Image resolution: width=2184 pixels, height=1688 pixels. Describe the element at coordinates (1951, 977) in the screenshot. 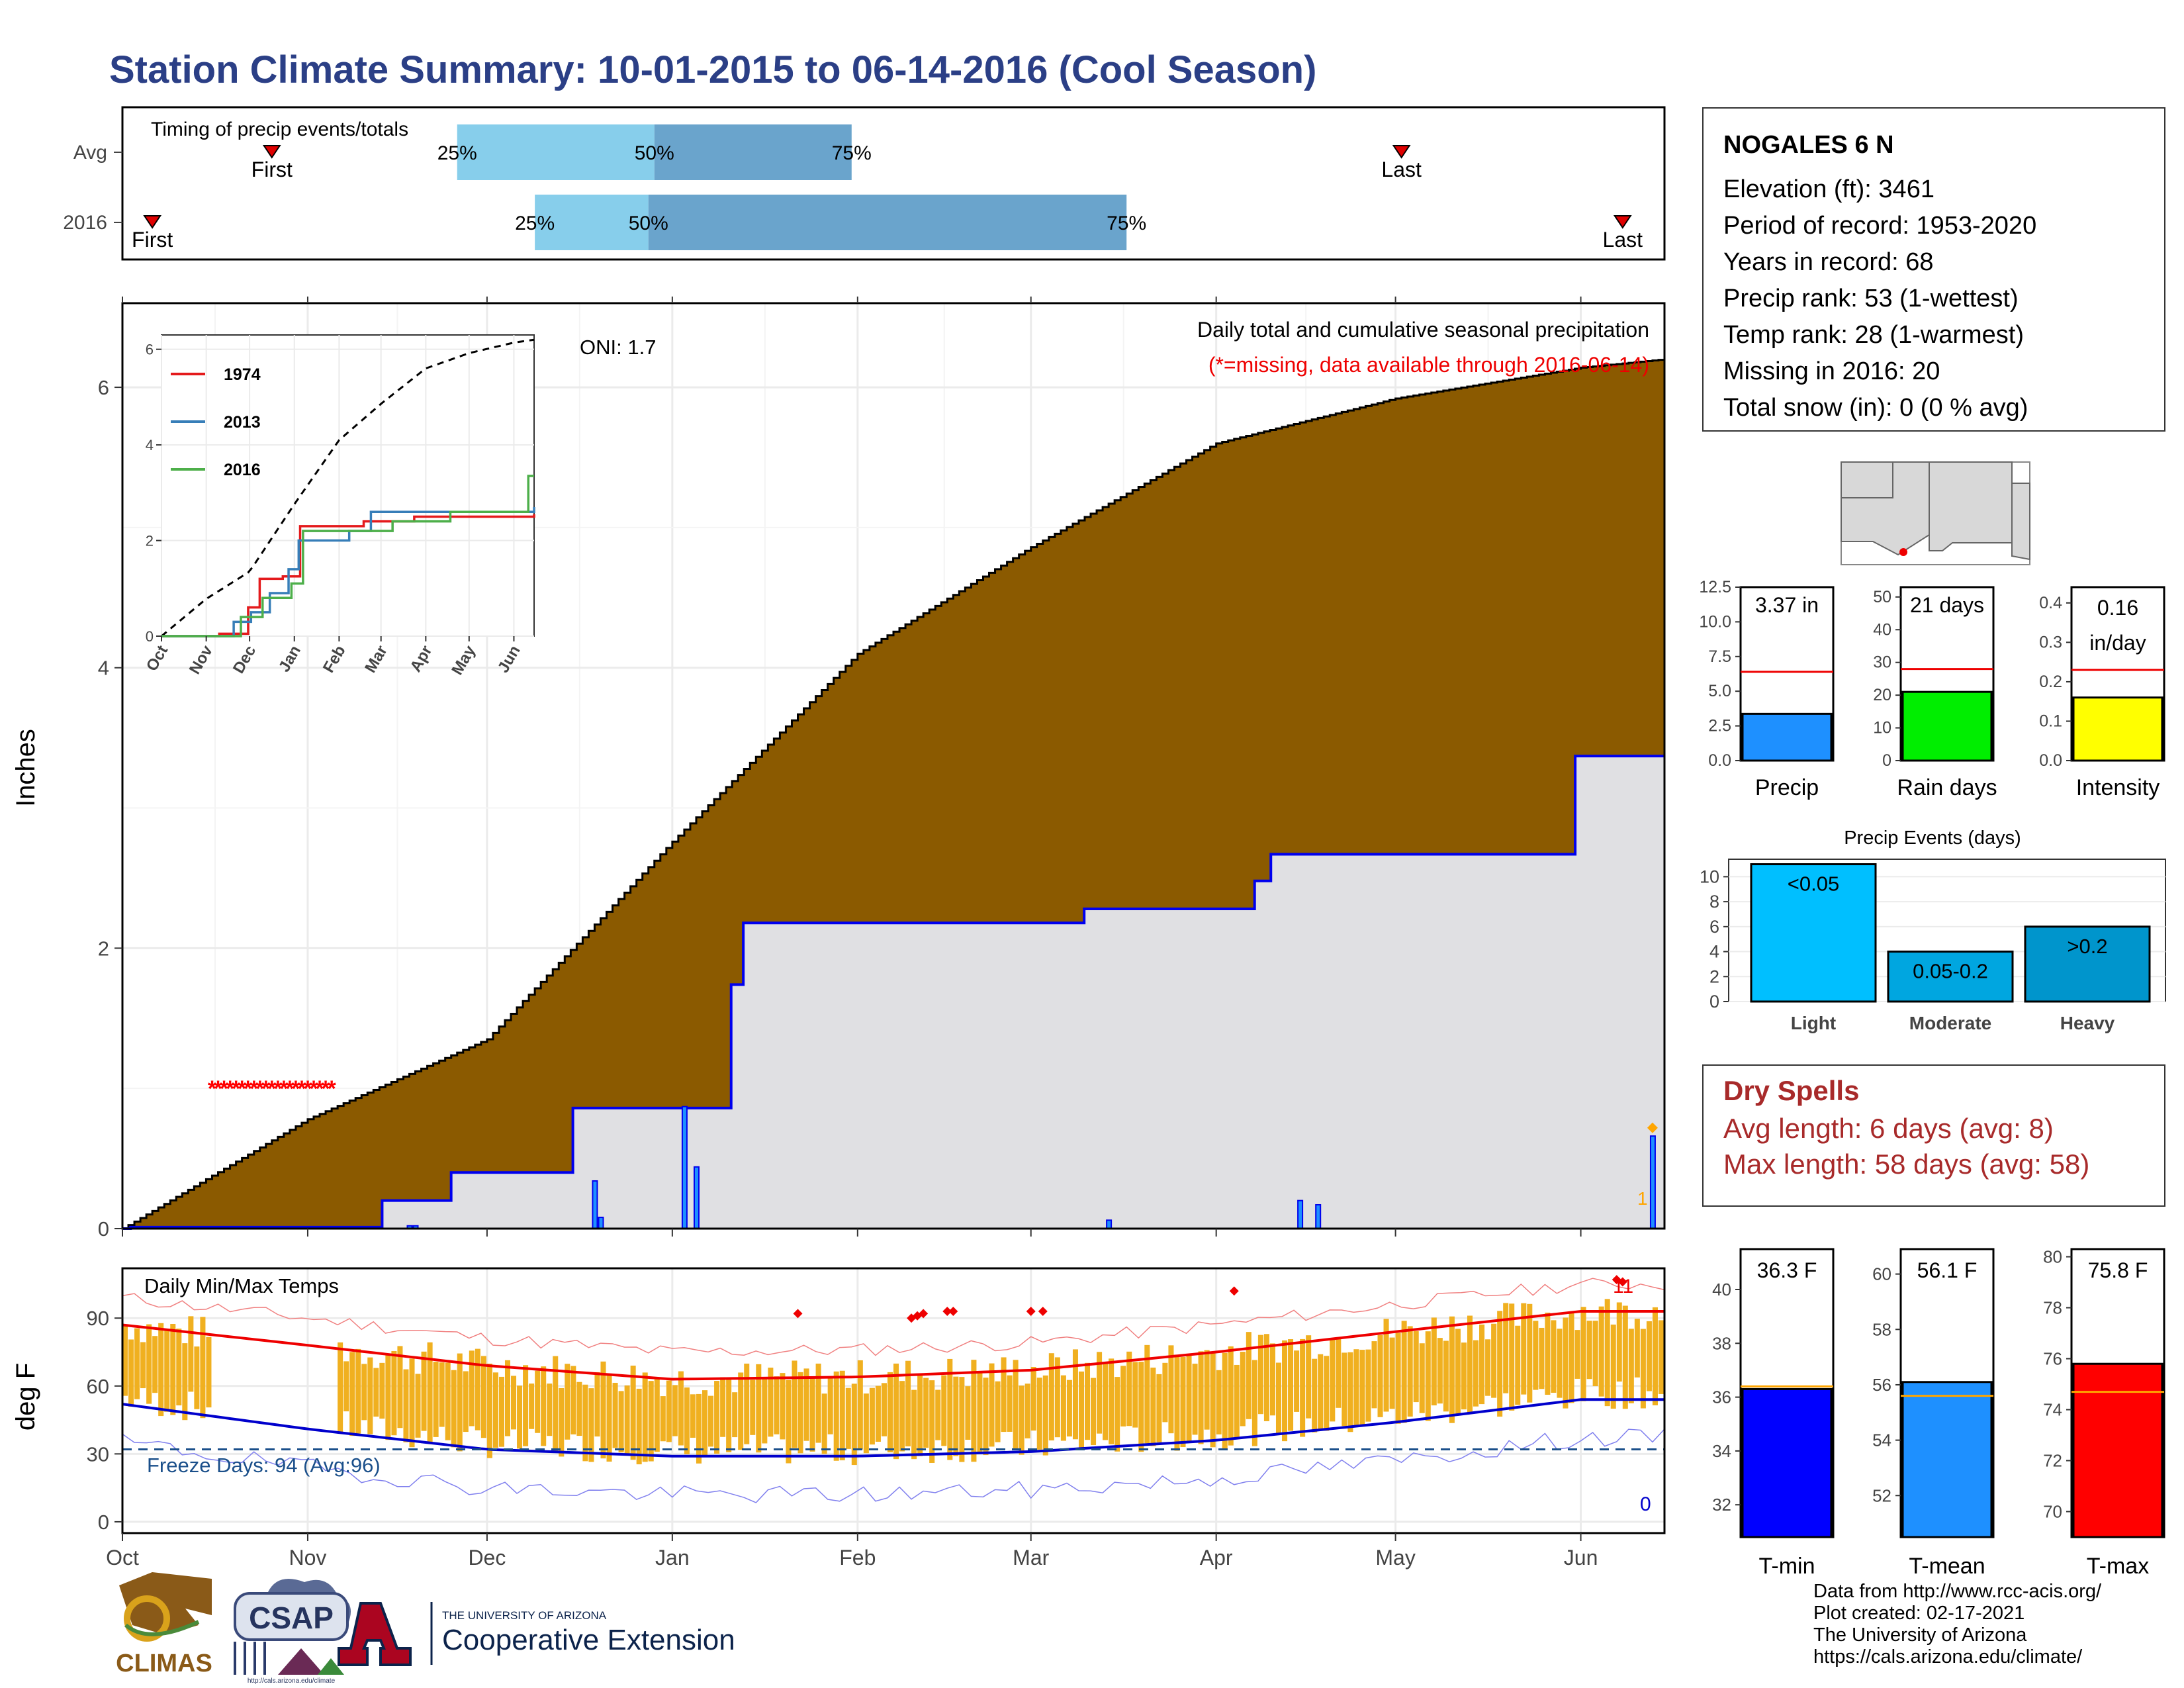

I see `events-bar` at that location.